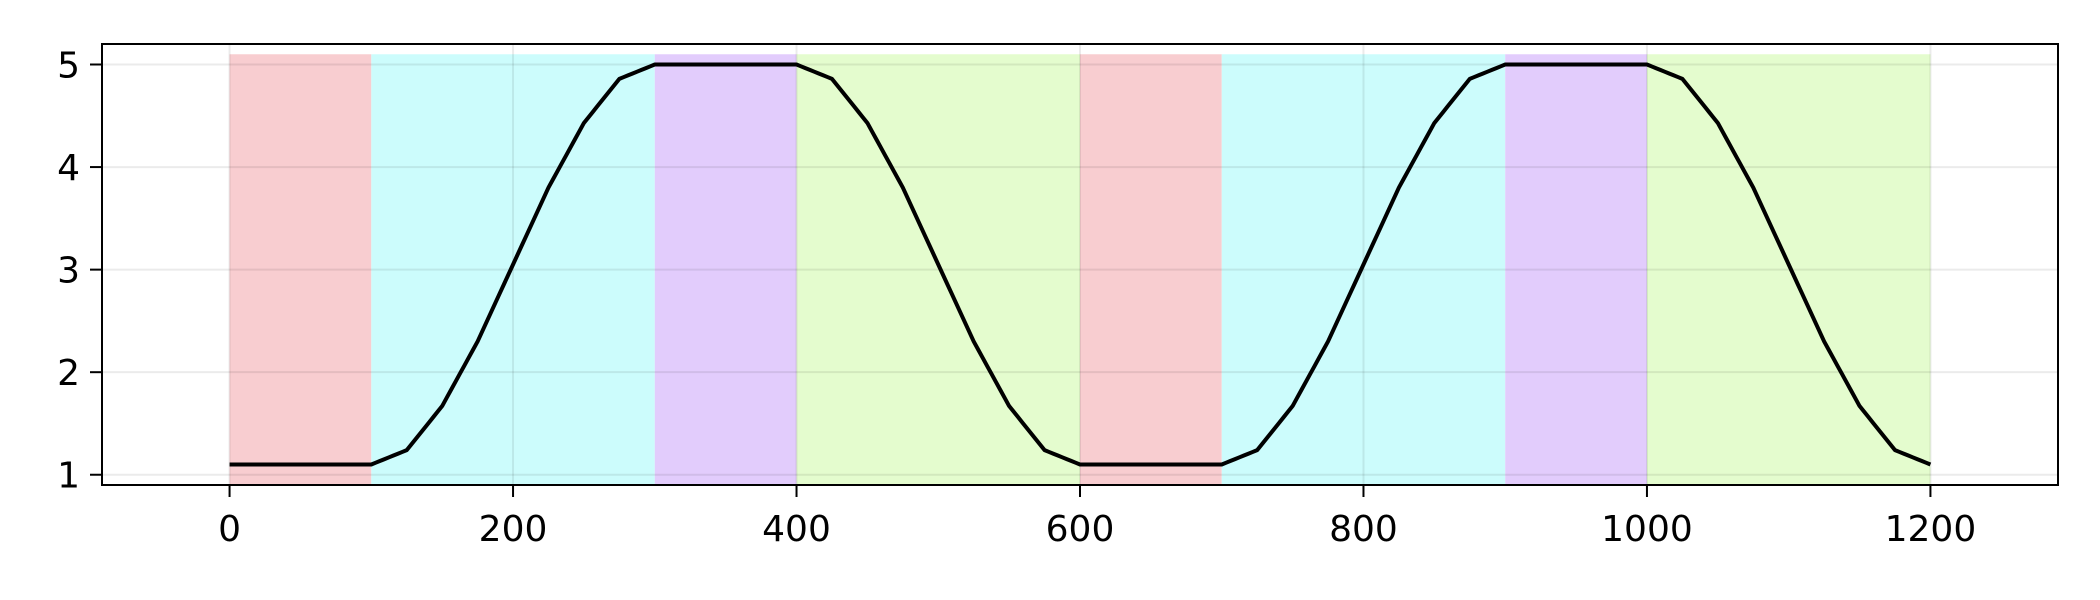 The image size is (2100, 600). What do you see at coordinates (1363, 529) in the screenshot?
I see `x-tick-label-4: 800` at bounding box center [1363, 529].